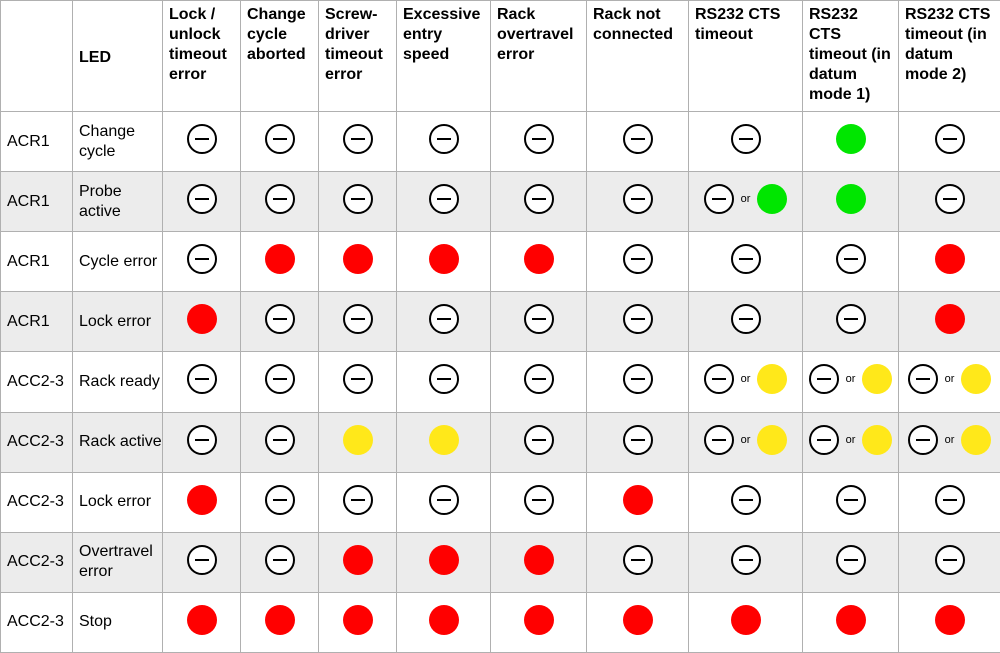 The height and width of the screenshot is (653, 1000). I want to click on led-green-icon, so click(850, 139).